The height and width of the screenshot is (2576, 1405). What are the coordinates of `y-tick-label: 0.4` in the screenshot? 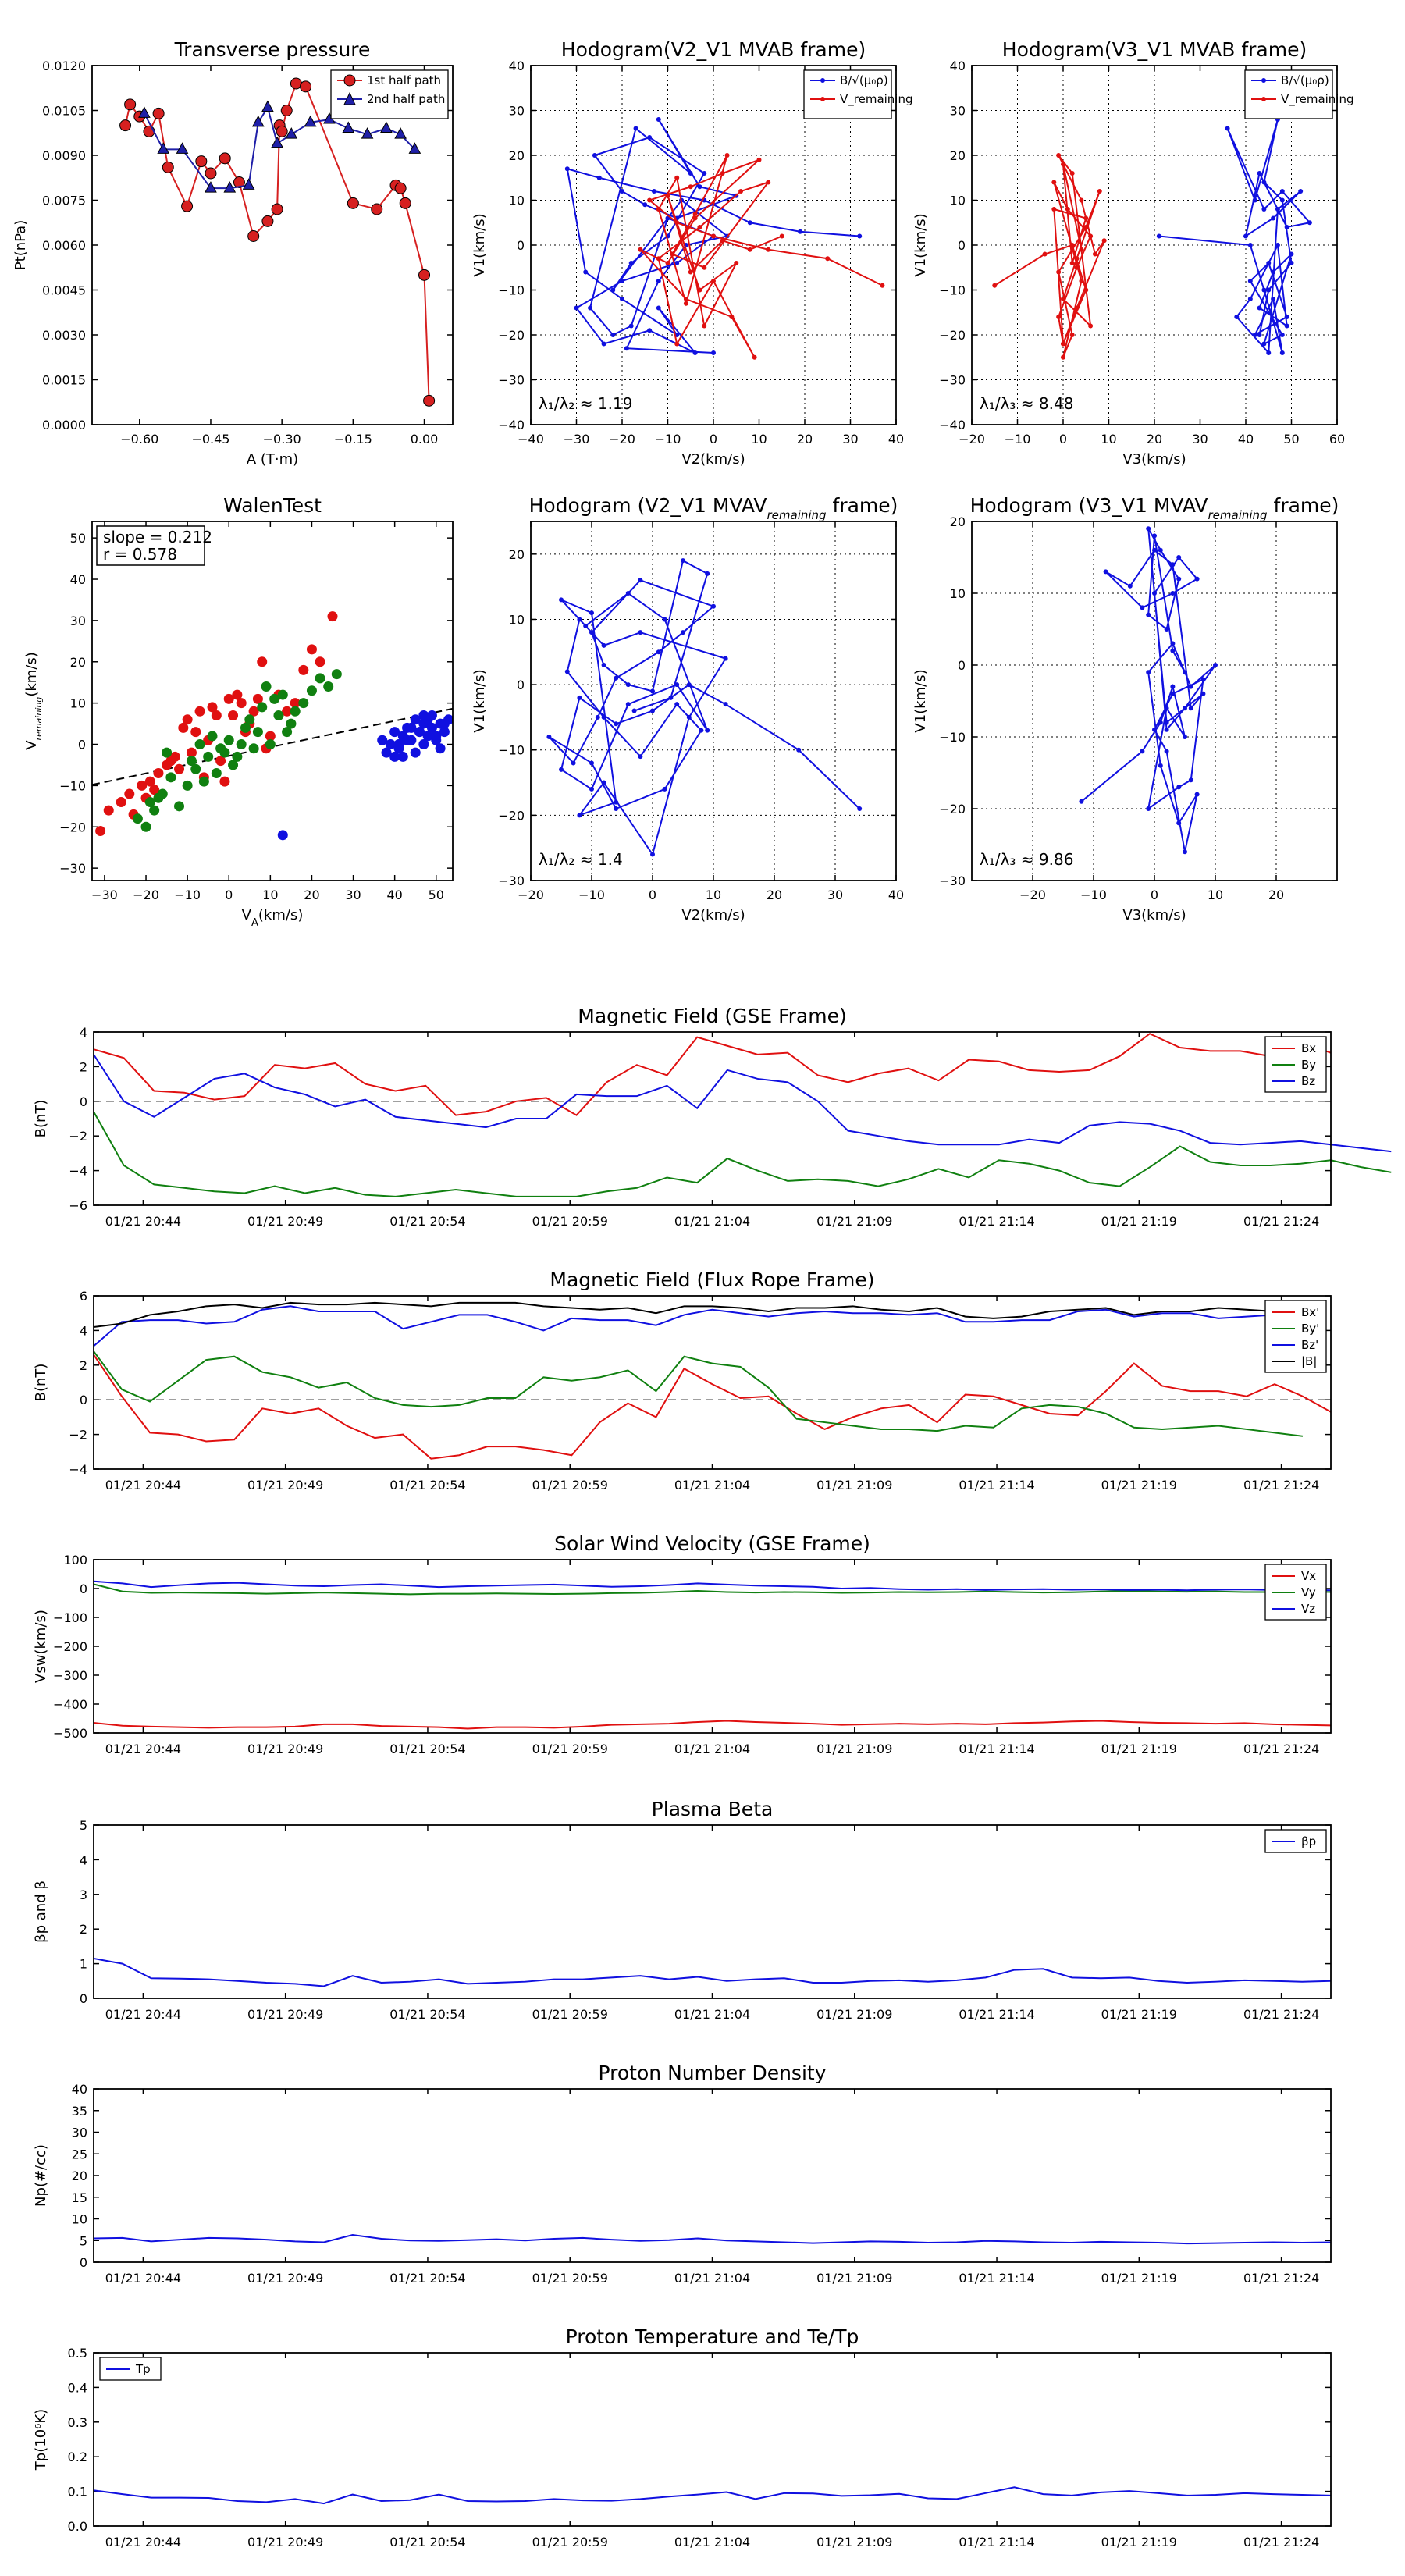 It's located at (77, 2387).